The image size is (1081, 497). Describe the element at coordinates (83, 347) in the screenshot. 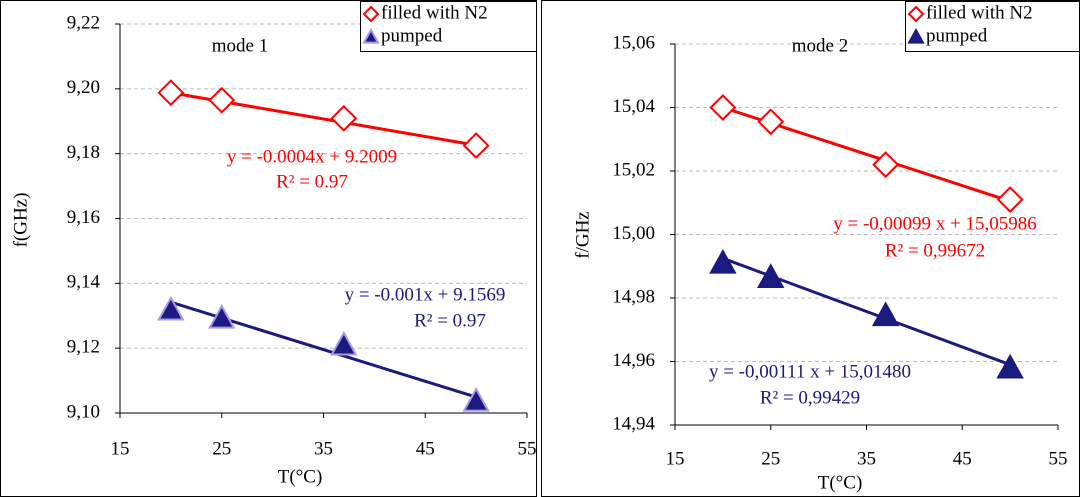

I see `y-tick-label: 9,12` at that location.